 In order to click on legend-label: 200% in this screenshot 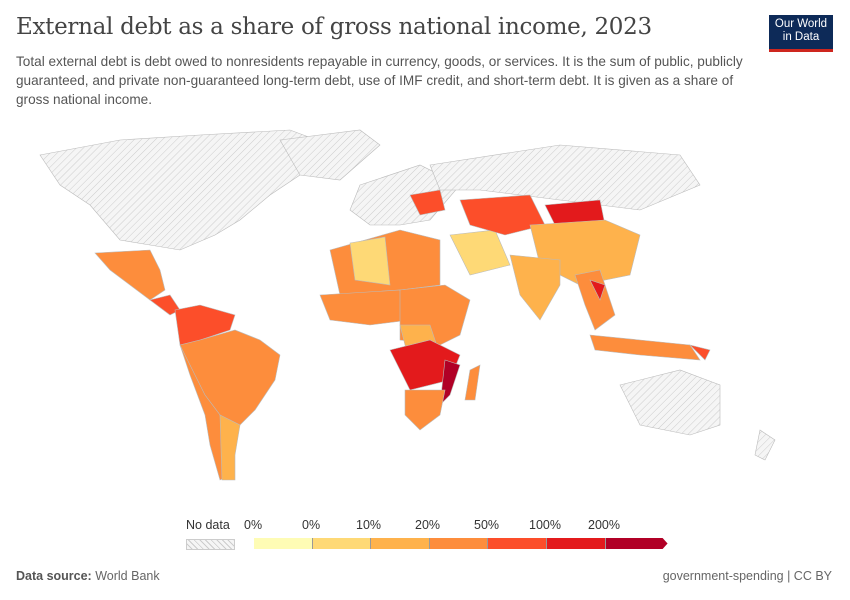, I will do `click(604, 525)`.